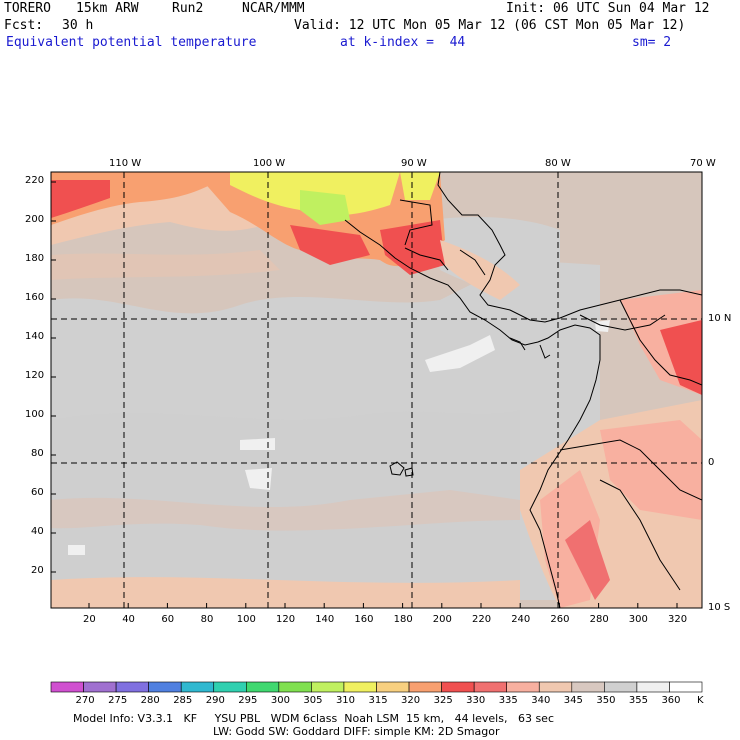  What do you see at coordinates (638, 619) in the screenshot?
I see `x-tick-label: 300` at bounding box center [638, 619].